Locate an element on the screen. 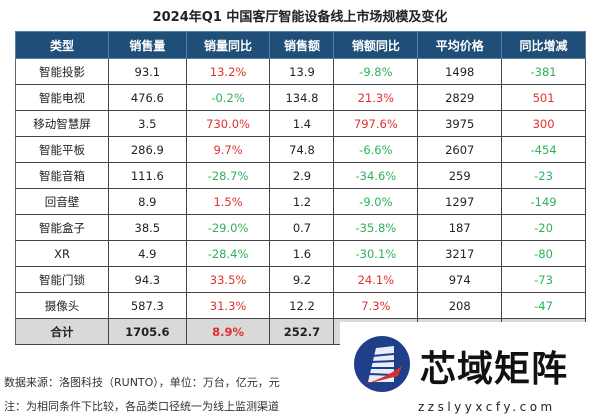 The image size is (600, 417). table-cell: -28.7% is located at coordinates (228, 175).